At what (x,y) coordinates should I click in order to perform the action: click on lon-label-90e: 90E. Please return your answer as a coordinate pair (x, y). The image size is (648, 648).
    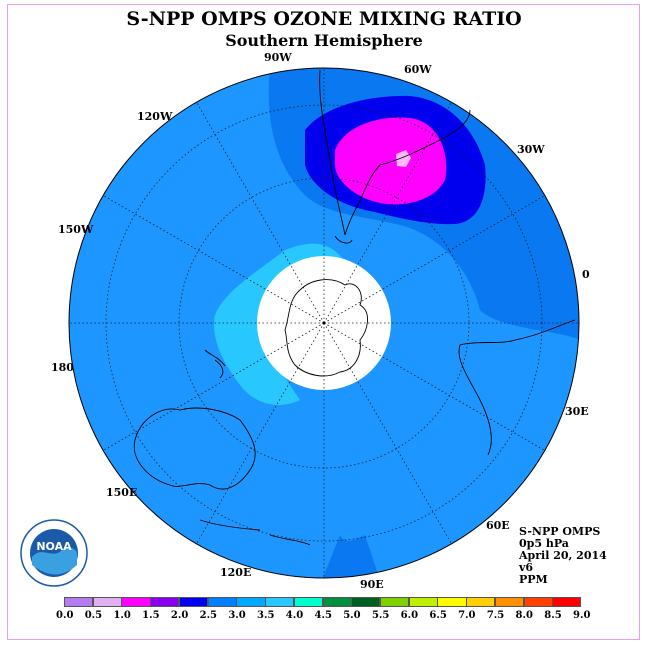
    Looking at the image, I should click on (372, 584).